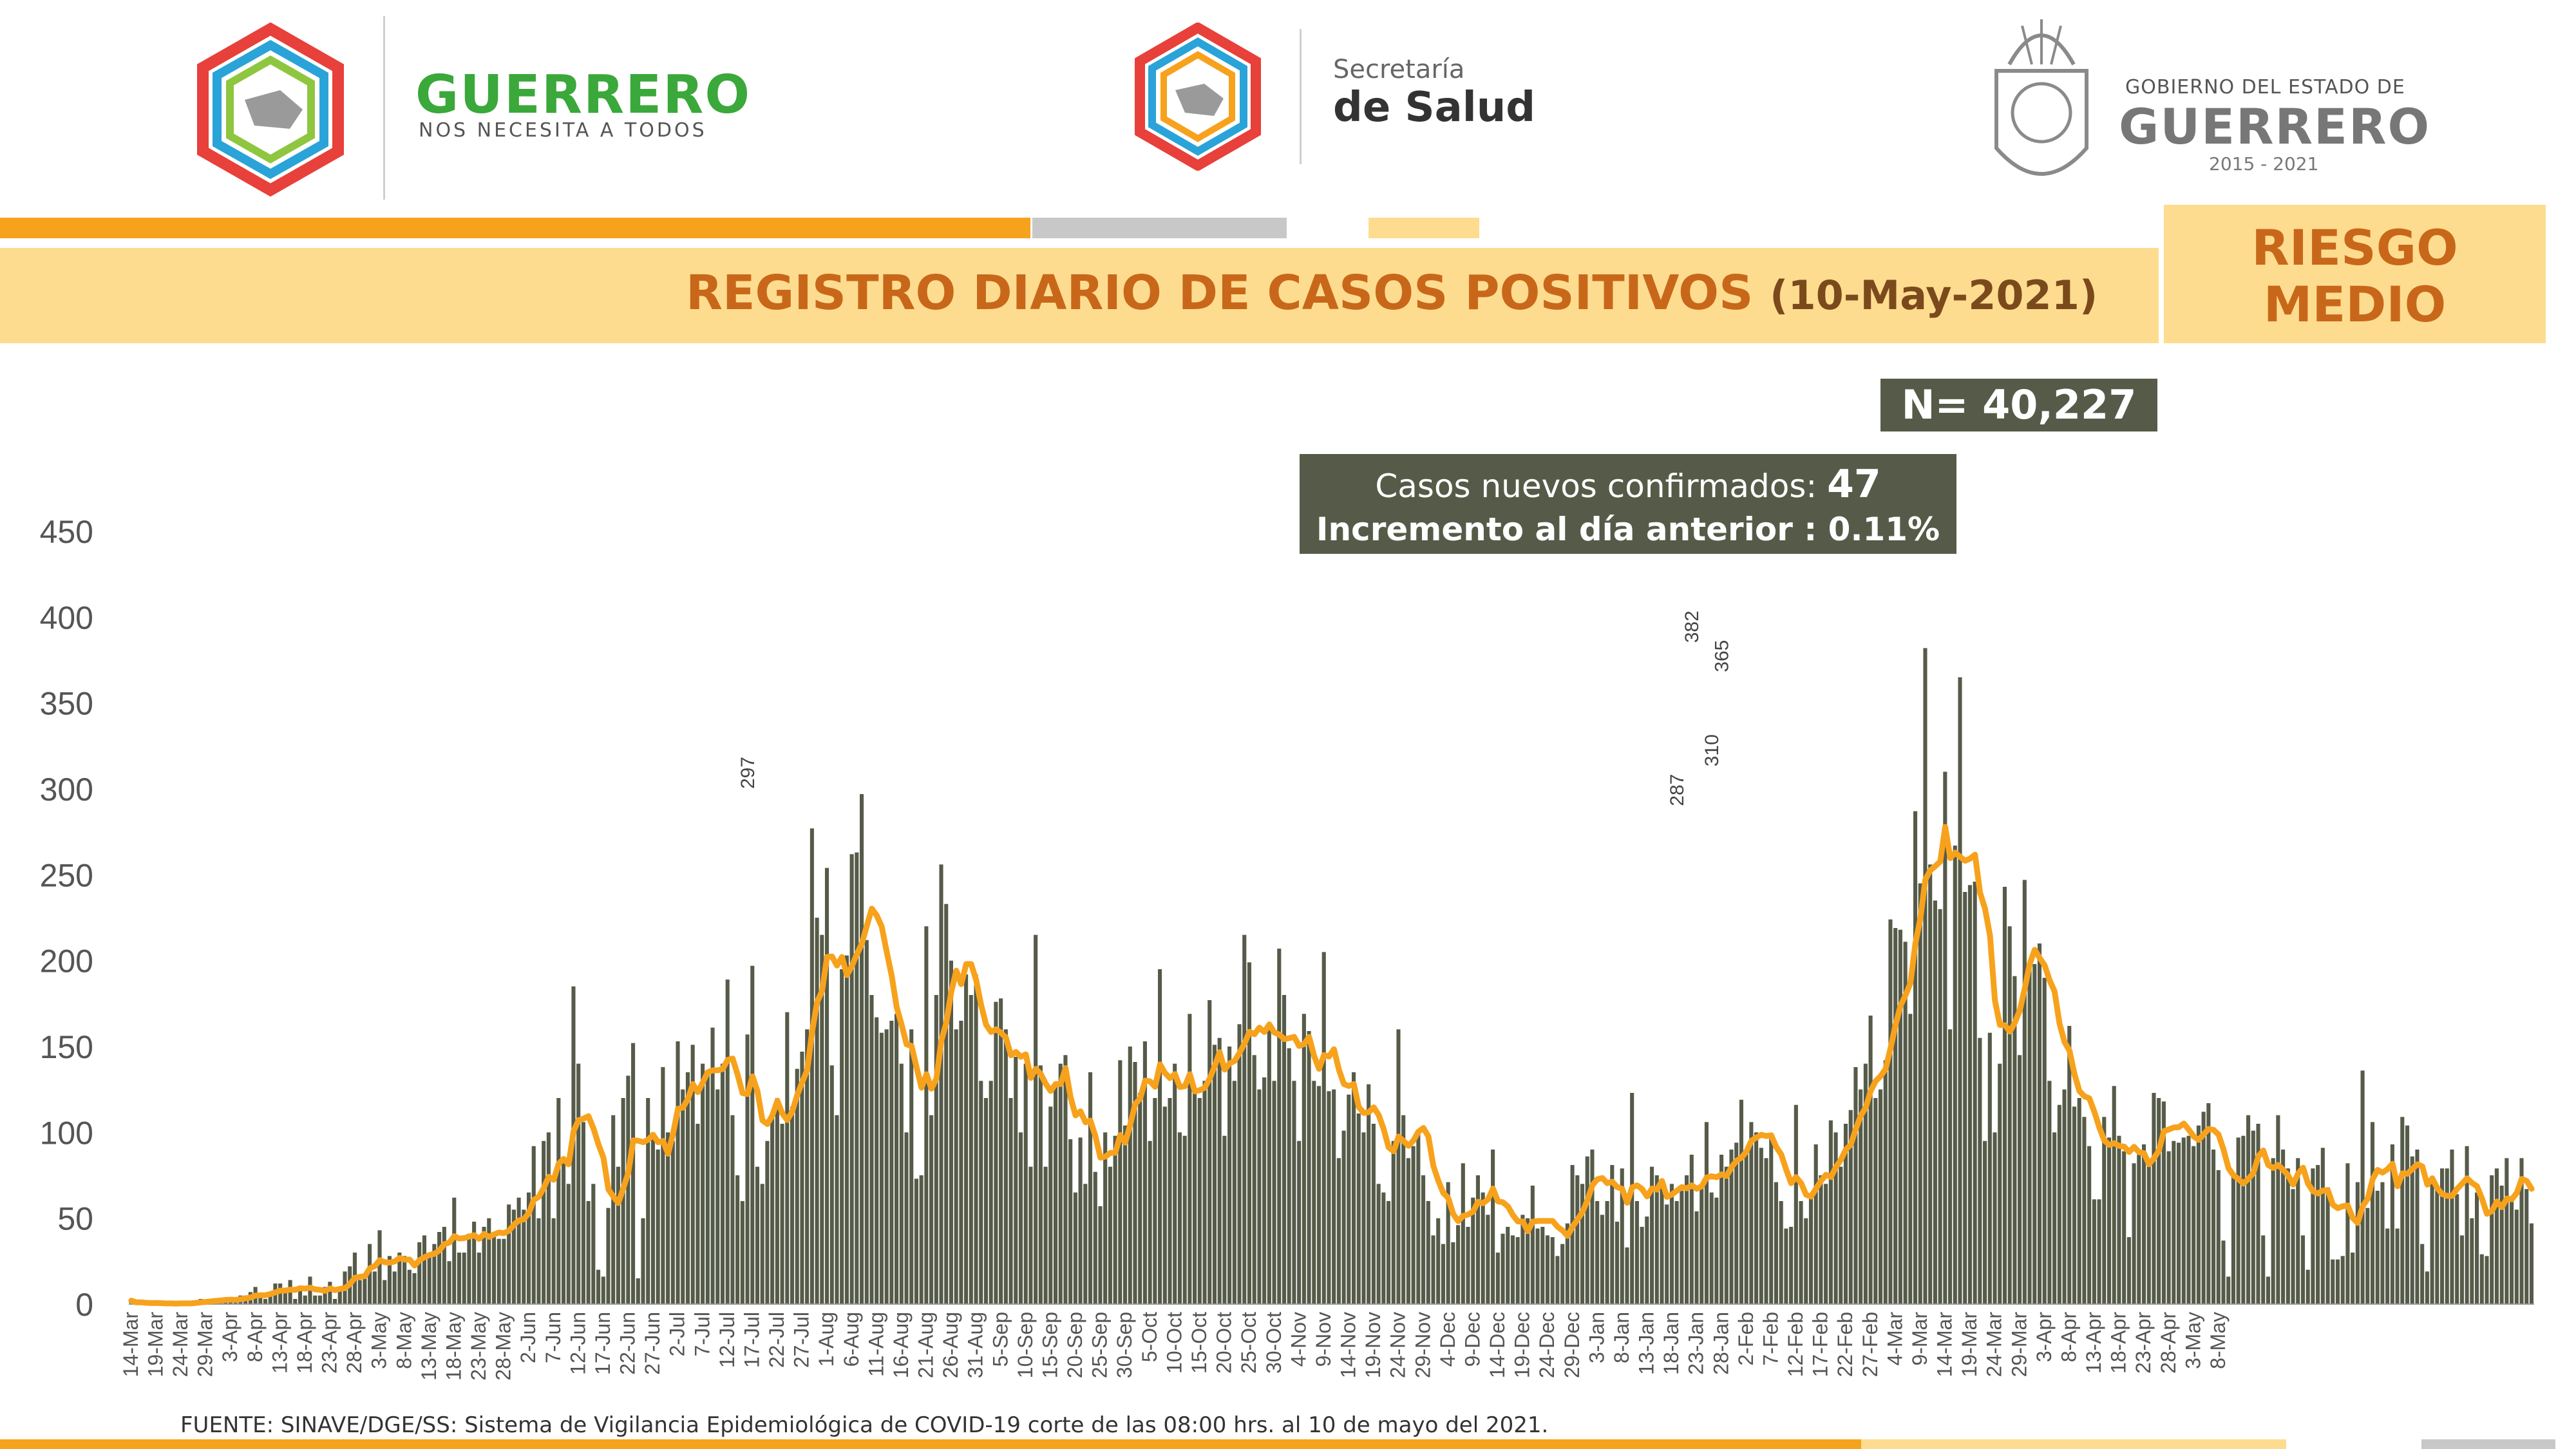  What do you see at coordinates (230, 1337) in the screenshot?
I see `x-tick-label: 3-Apr` at bounding box center [230, 1337].